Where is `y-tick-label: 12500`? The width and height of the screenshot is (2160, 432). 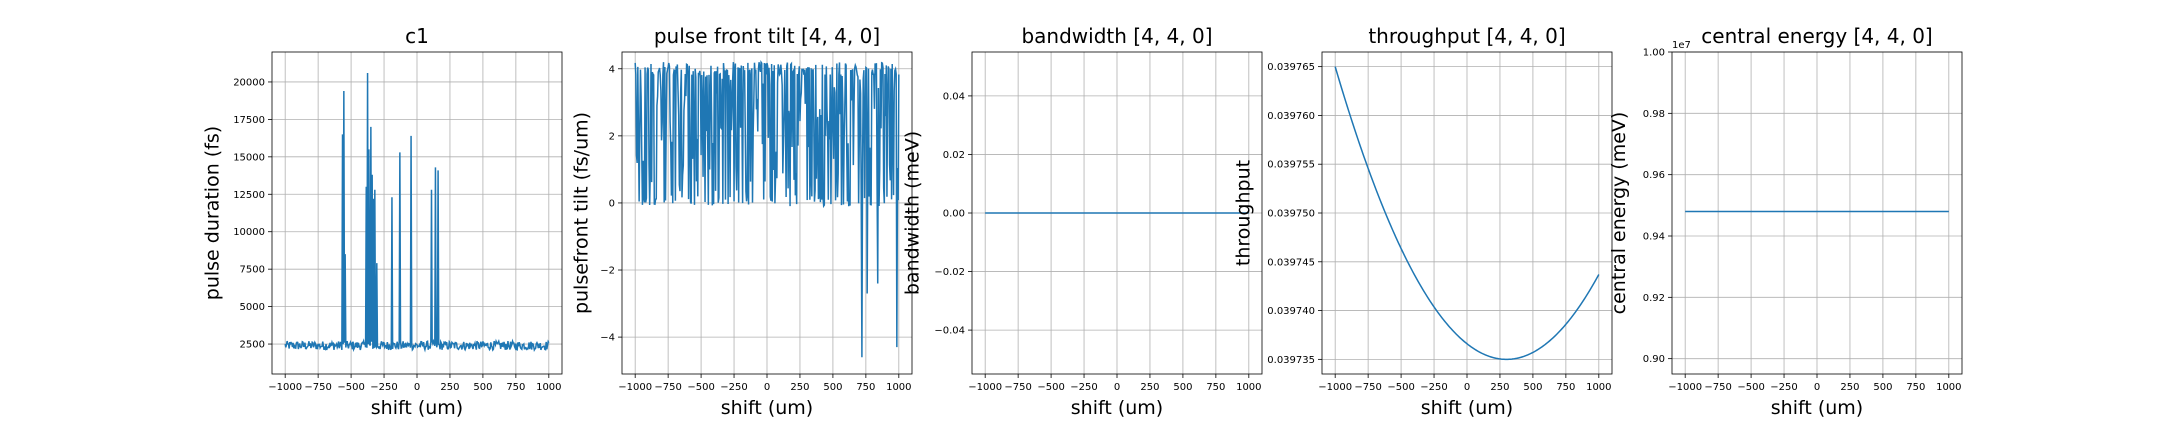
y-tick-label: 12500 is located at coordinates (249, 195).